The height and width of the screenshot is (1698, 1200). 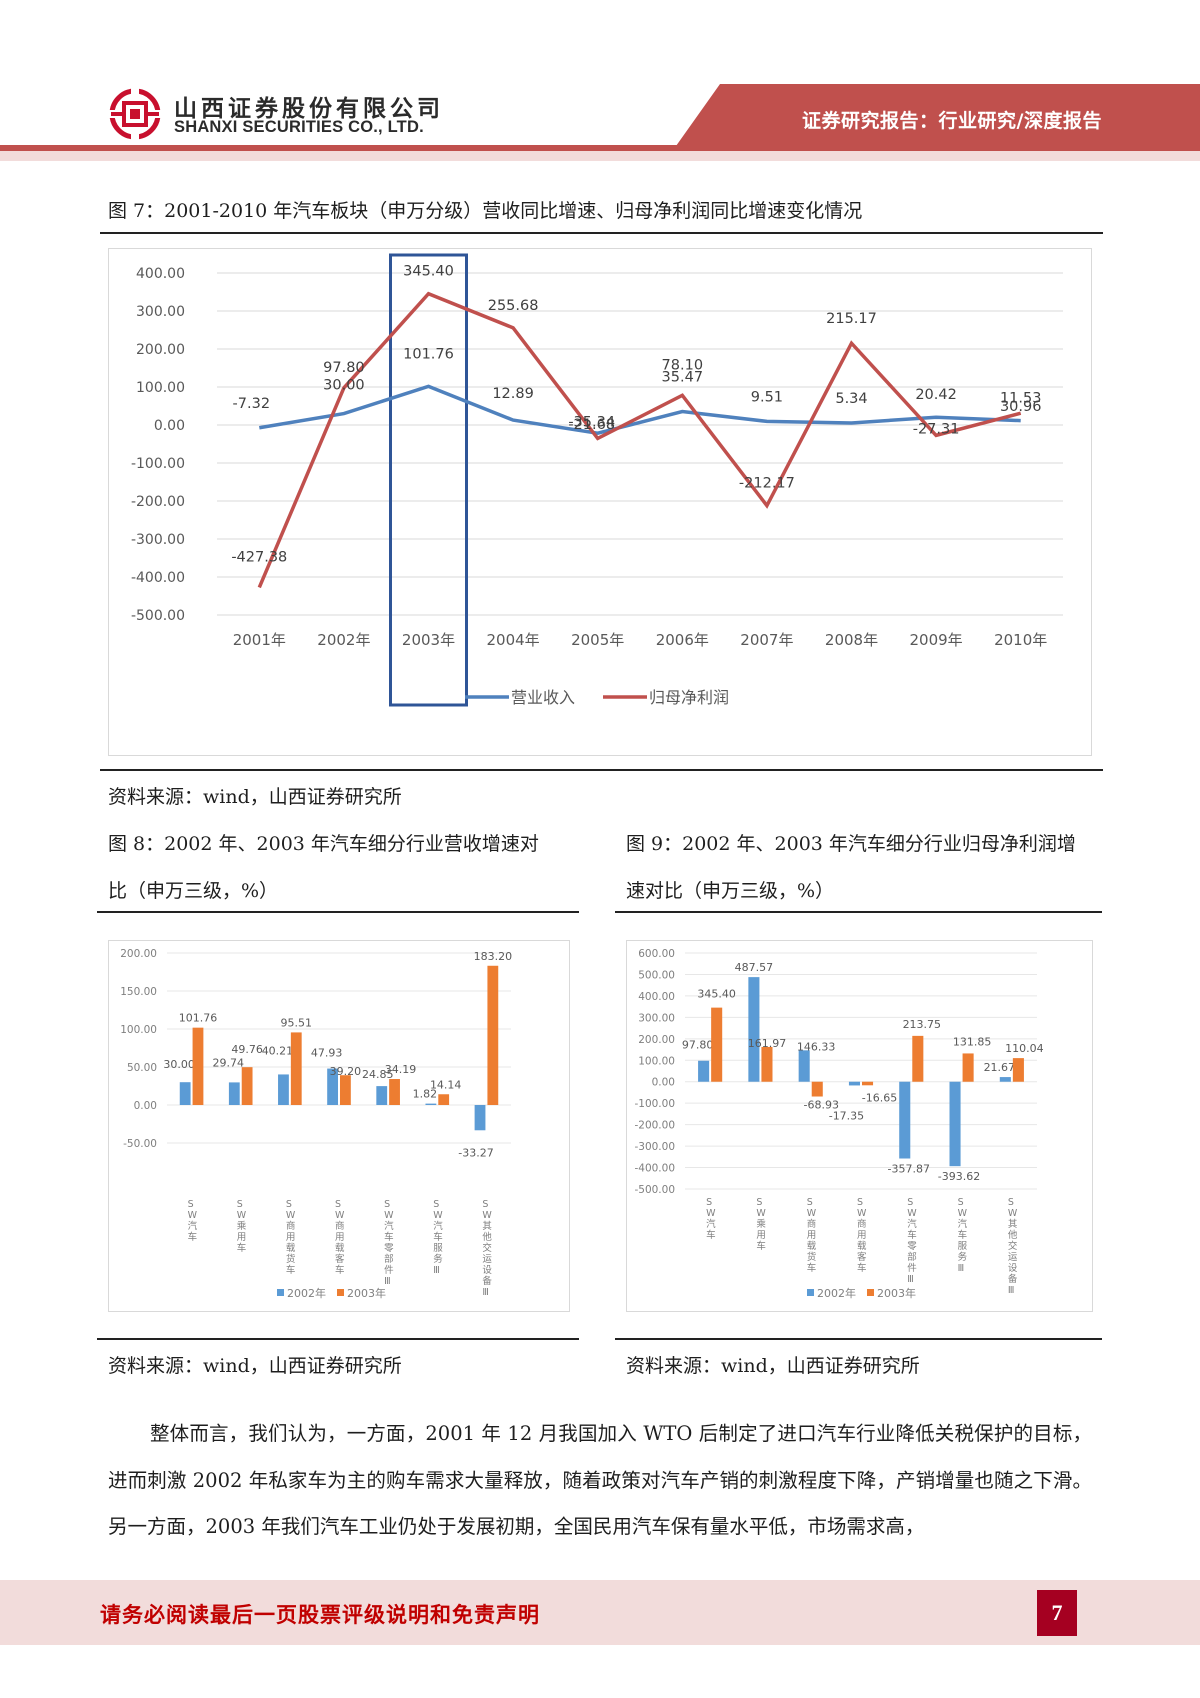 I want to click on legend-revenue-label: 营业收入, so click(x=543, y=697).